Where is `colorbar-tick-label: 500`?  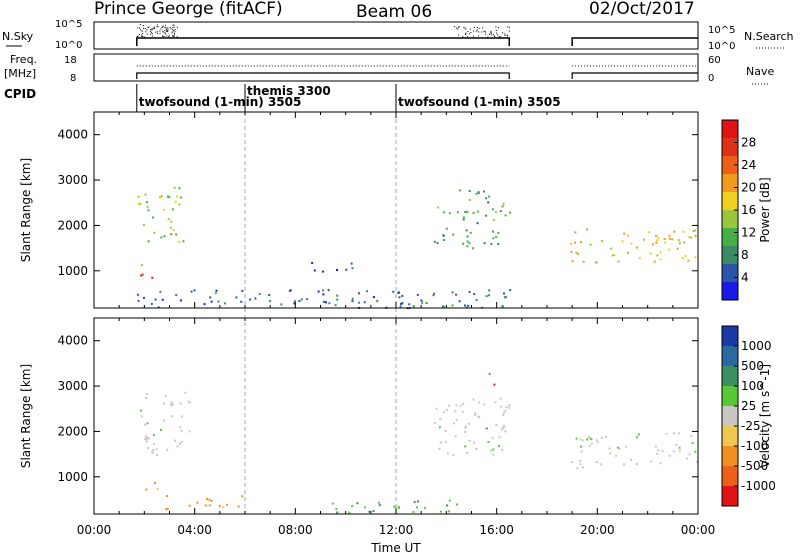 colorbar-tick-label: 500 is located at coordinates (752, 366).